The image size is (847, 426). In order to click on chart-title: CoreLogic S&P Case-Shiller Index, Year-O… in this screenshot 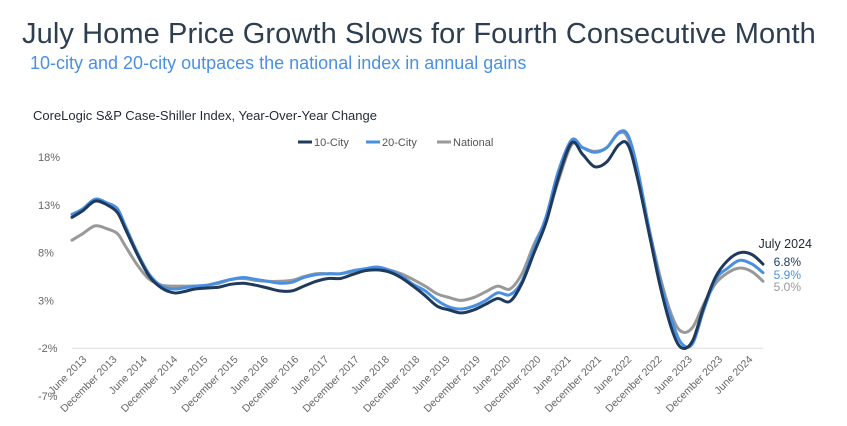, I will do `click(205, 115)`.